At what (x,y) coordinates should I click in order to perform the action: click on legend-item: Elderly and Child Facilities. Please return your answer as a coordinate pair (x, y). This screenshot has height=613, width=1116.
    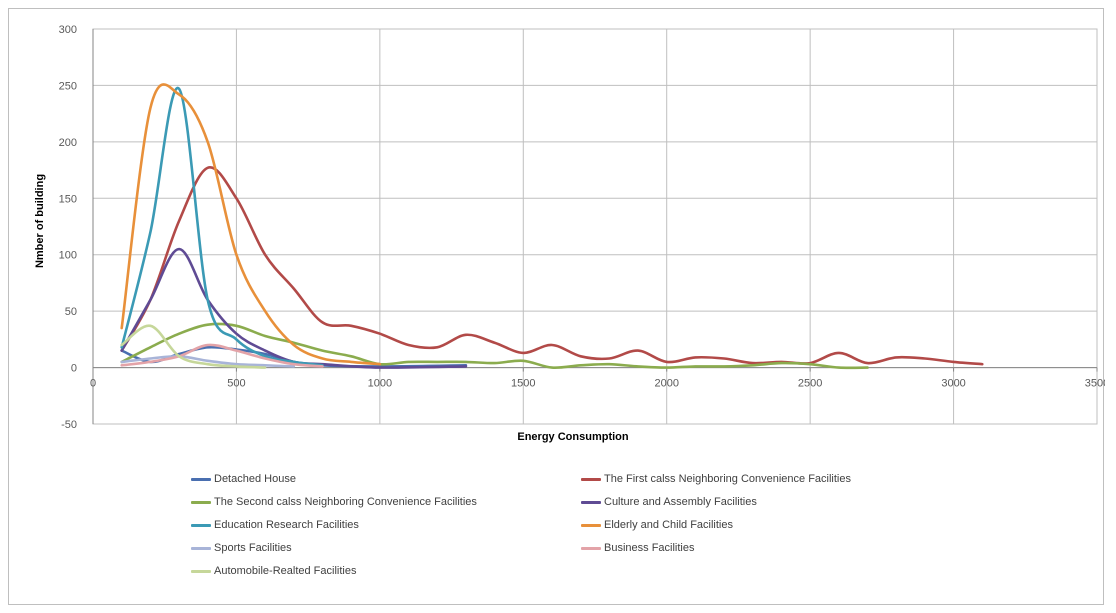
    Looking at the image, I should click on (776, 525).